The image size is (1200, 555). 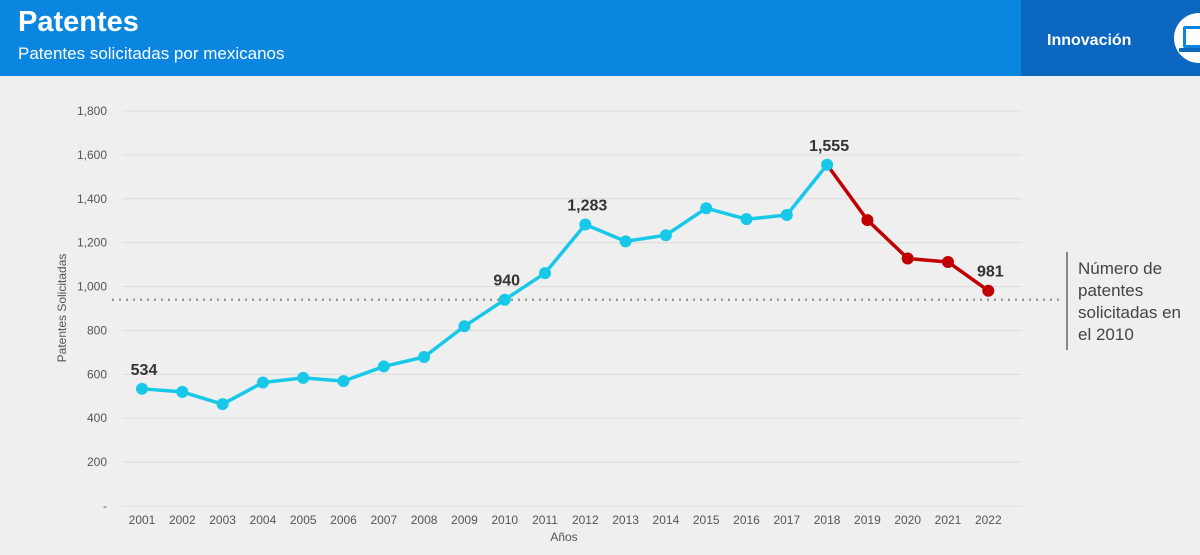 I want to click on data-label: 981, so click(x=990, y=272).